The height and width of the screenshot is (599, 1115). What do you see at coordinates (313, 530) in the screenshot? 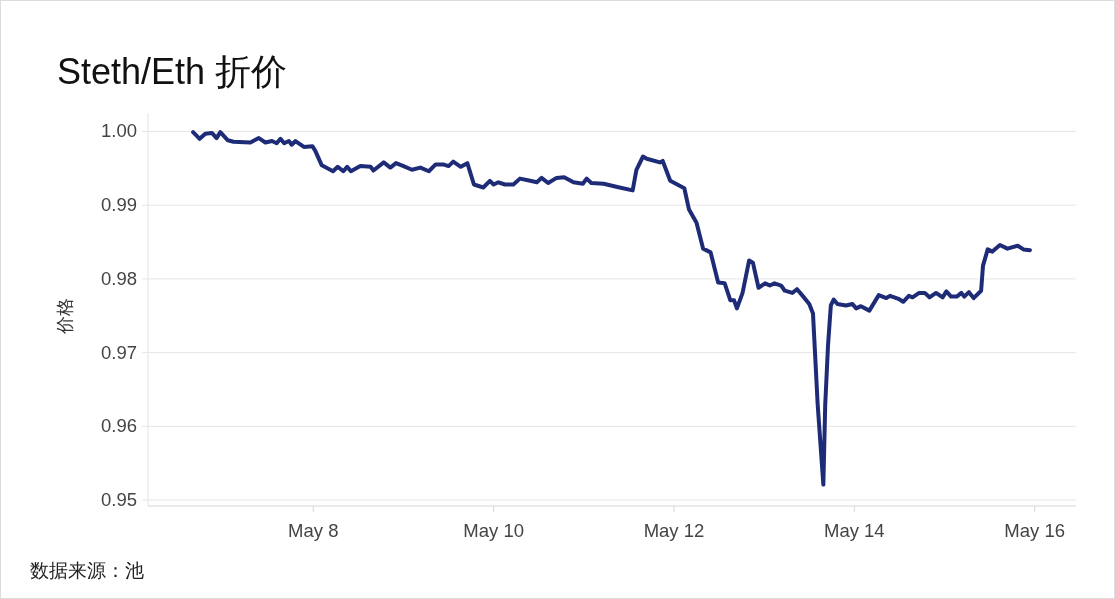
I see `x-tick-label: May 8` at bounding box center [313, 530].